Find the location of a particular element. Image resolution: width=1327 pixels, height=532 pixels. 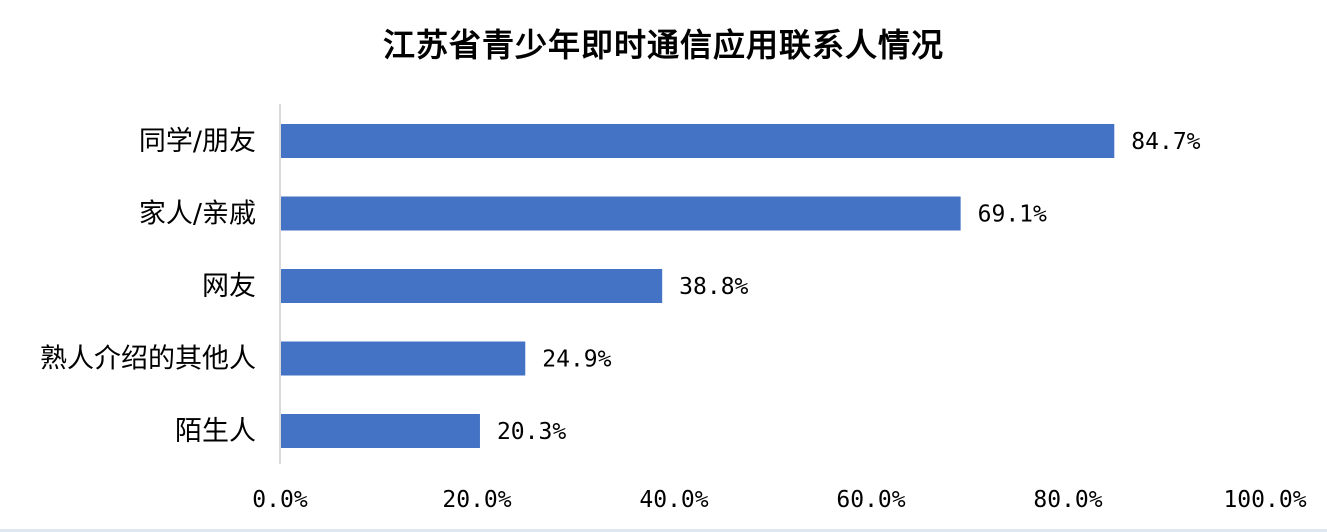

category-label: 陌生人 is located at coordinates (215, 431).